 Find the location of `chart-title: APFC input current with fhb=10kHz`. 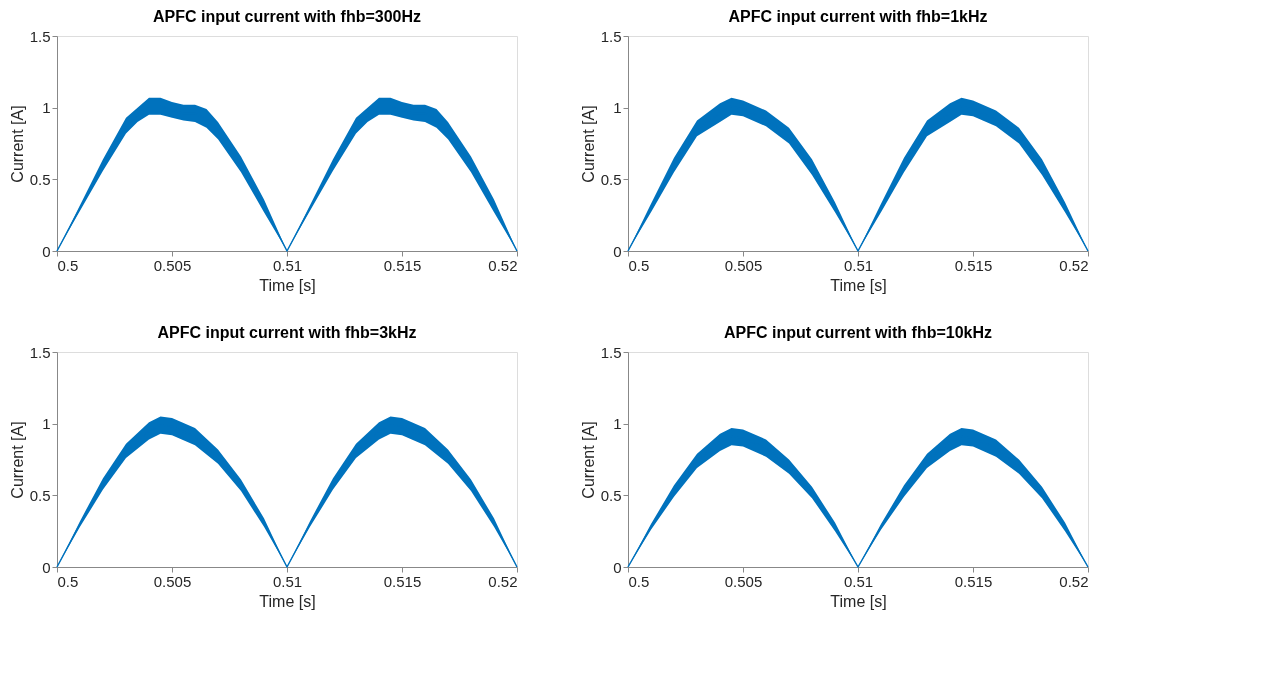

chart-title: APFC input current with fhb=10kHz is located at coordinates (858, 332).